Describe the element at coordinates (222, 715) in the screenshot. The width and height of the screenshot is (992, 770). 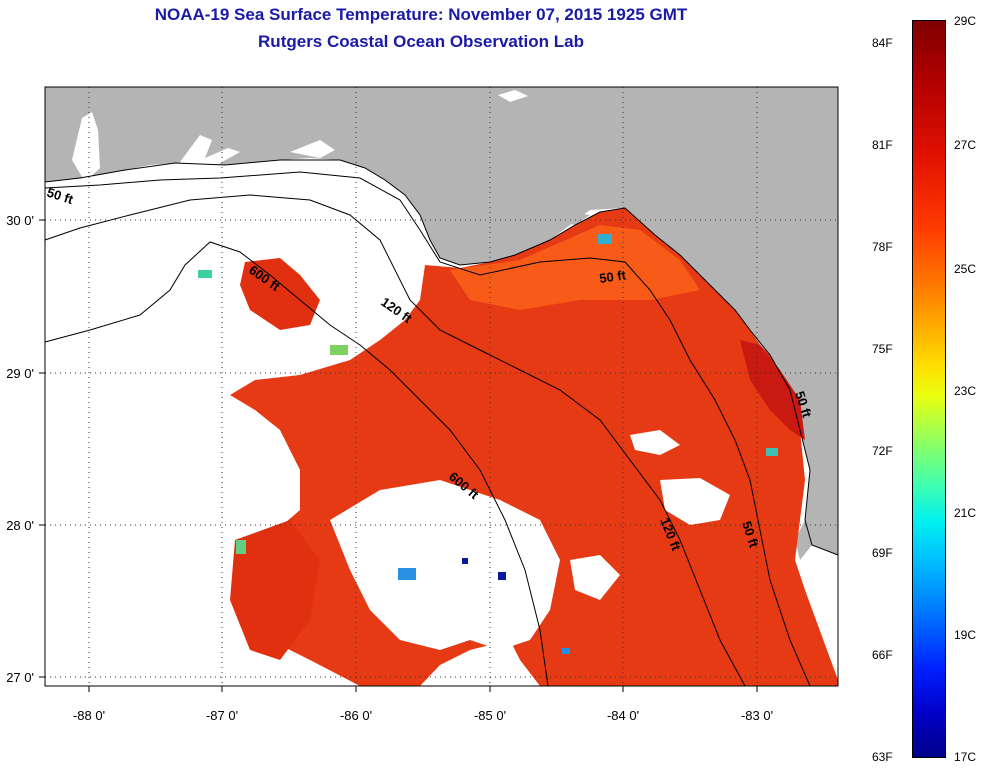
I see `lon-label: -87 0'` at that location.